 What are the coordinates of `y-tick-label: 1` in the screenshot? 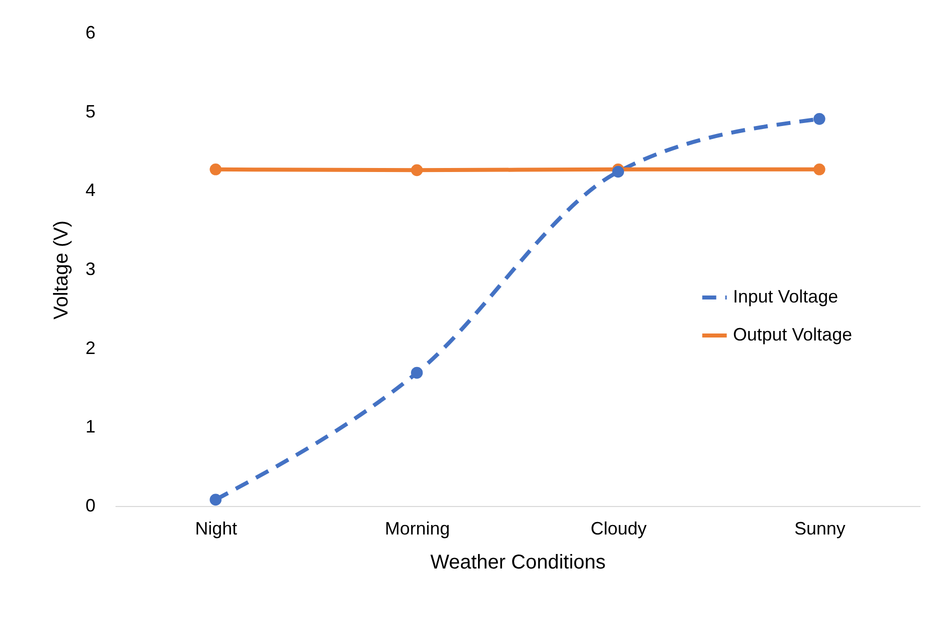 It's located at (90, 426).